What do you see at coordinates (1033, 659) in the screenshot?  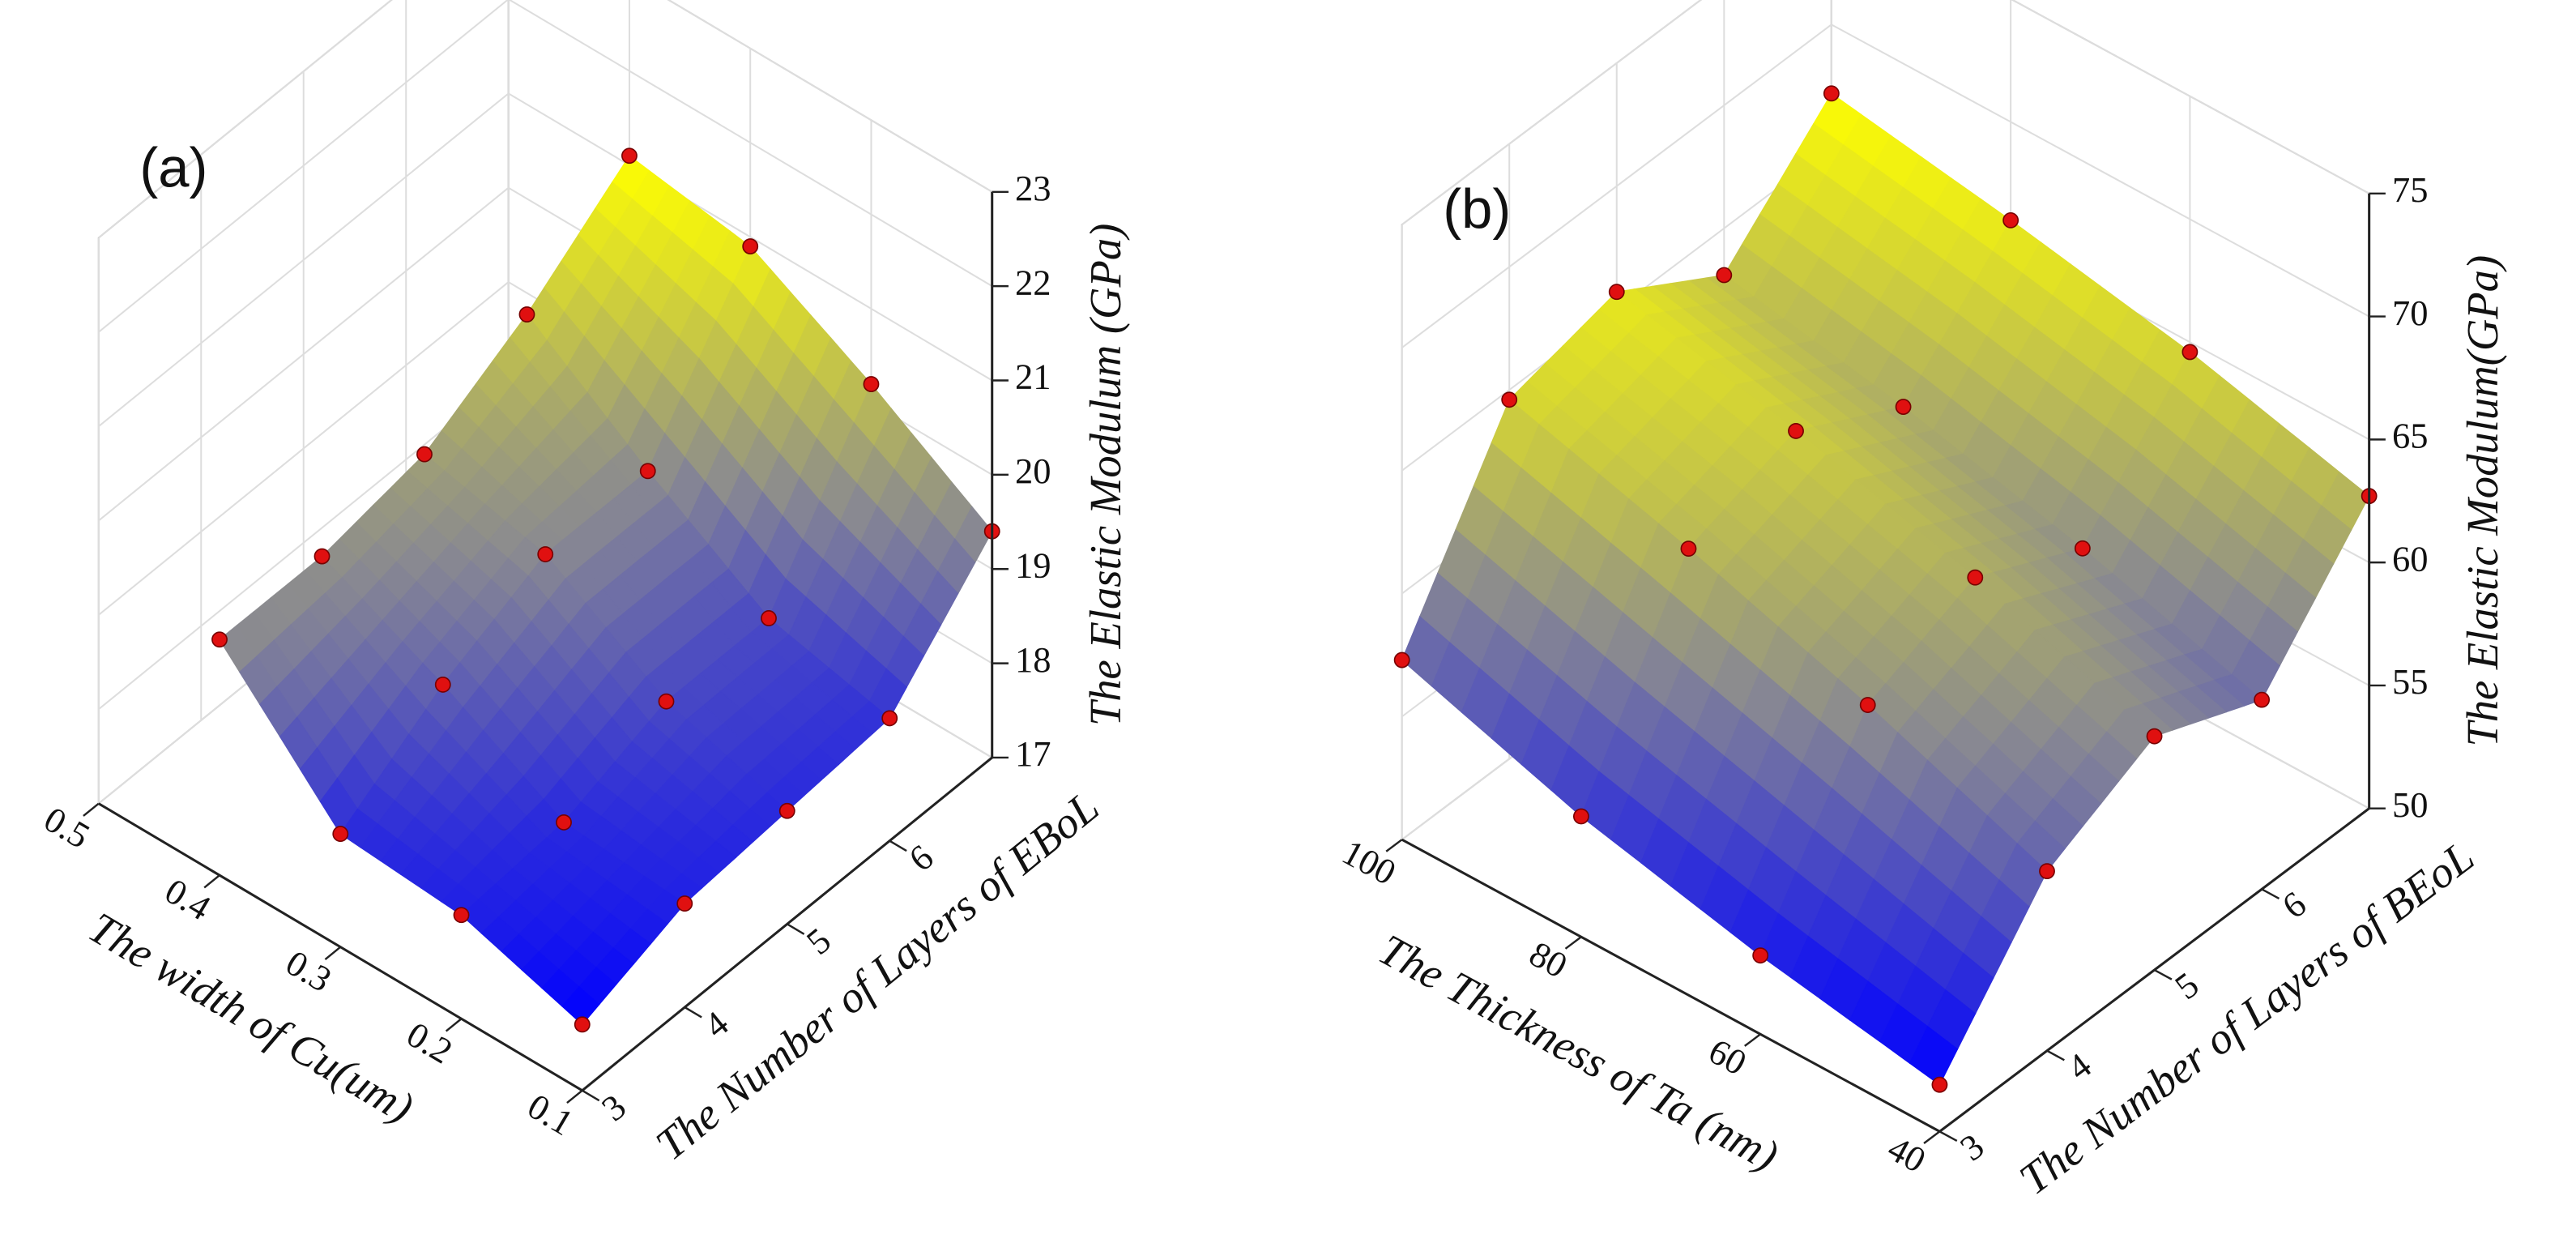 I see `z-tick-label: 18` at bounding box center [1033, 659].